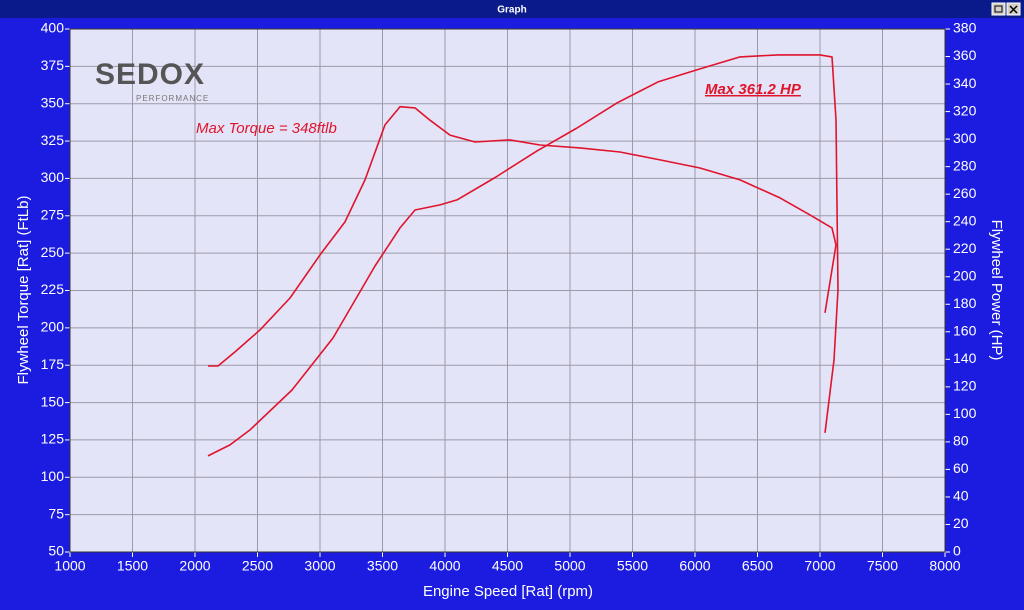 The width and height of the screenshot is (1024, 610). I want to click on y2-tick-label: 320, so click(965, 110).